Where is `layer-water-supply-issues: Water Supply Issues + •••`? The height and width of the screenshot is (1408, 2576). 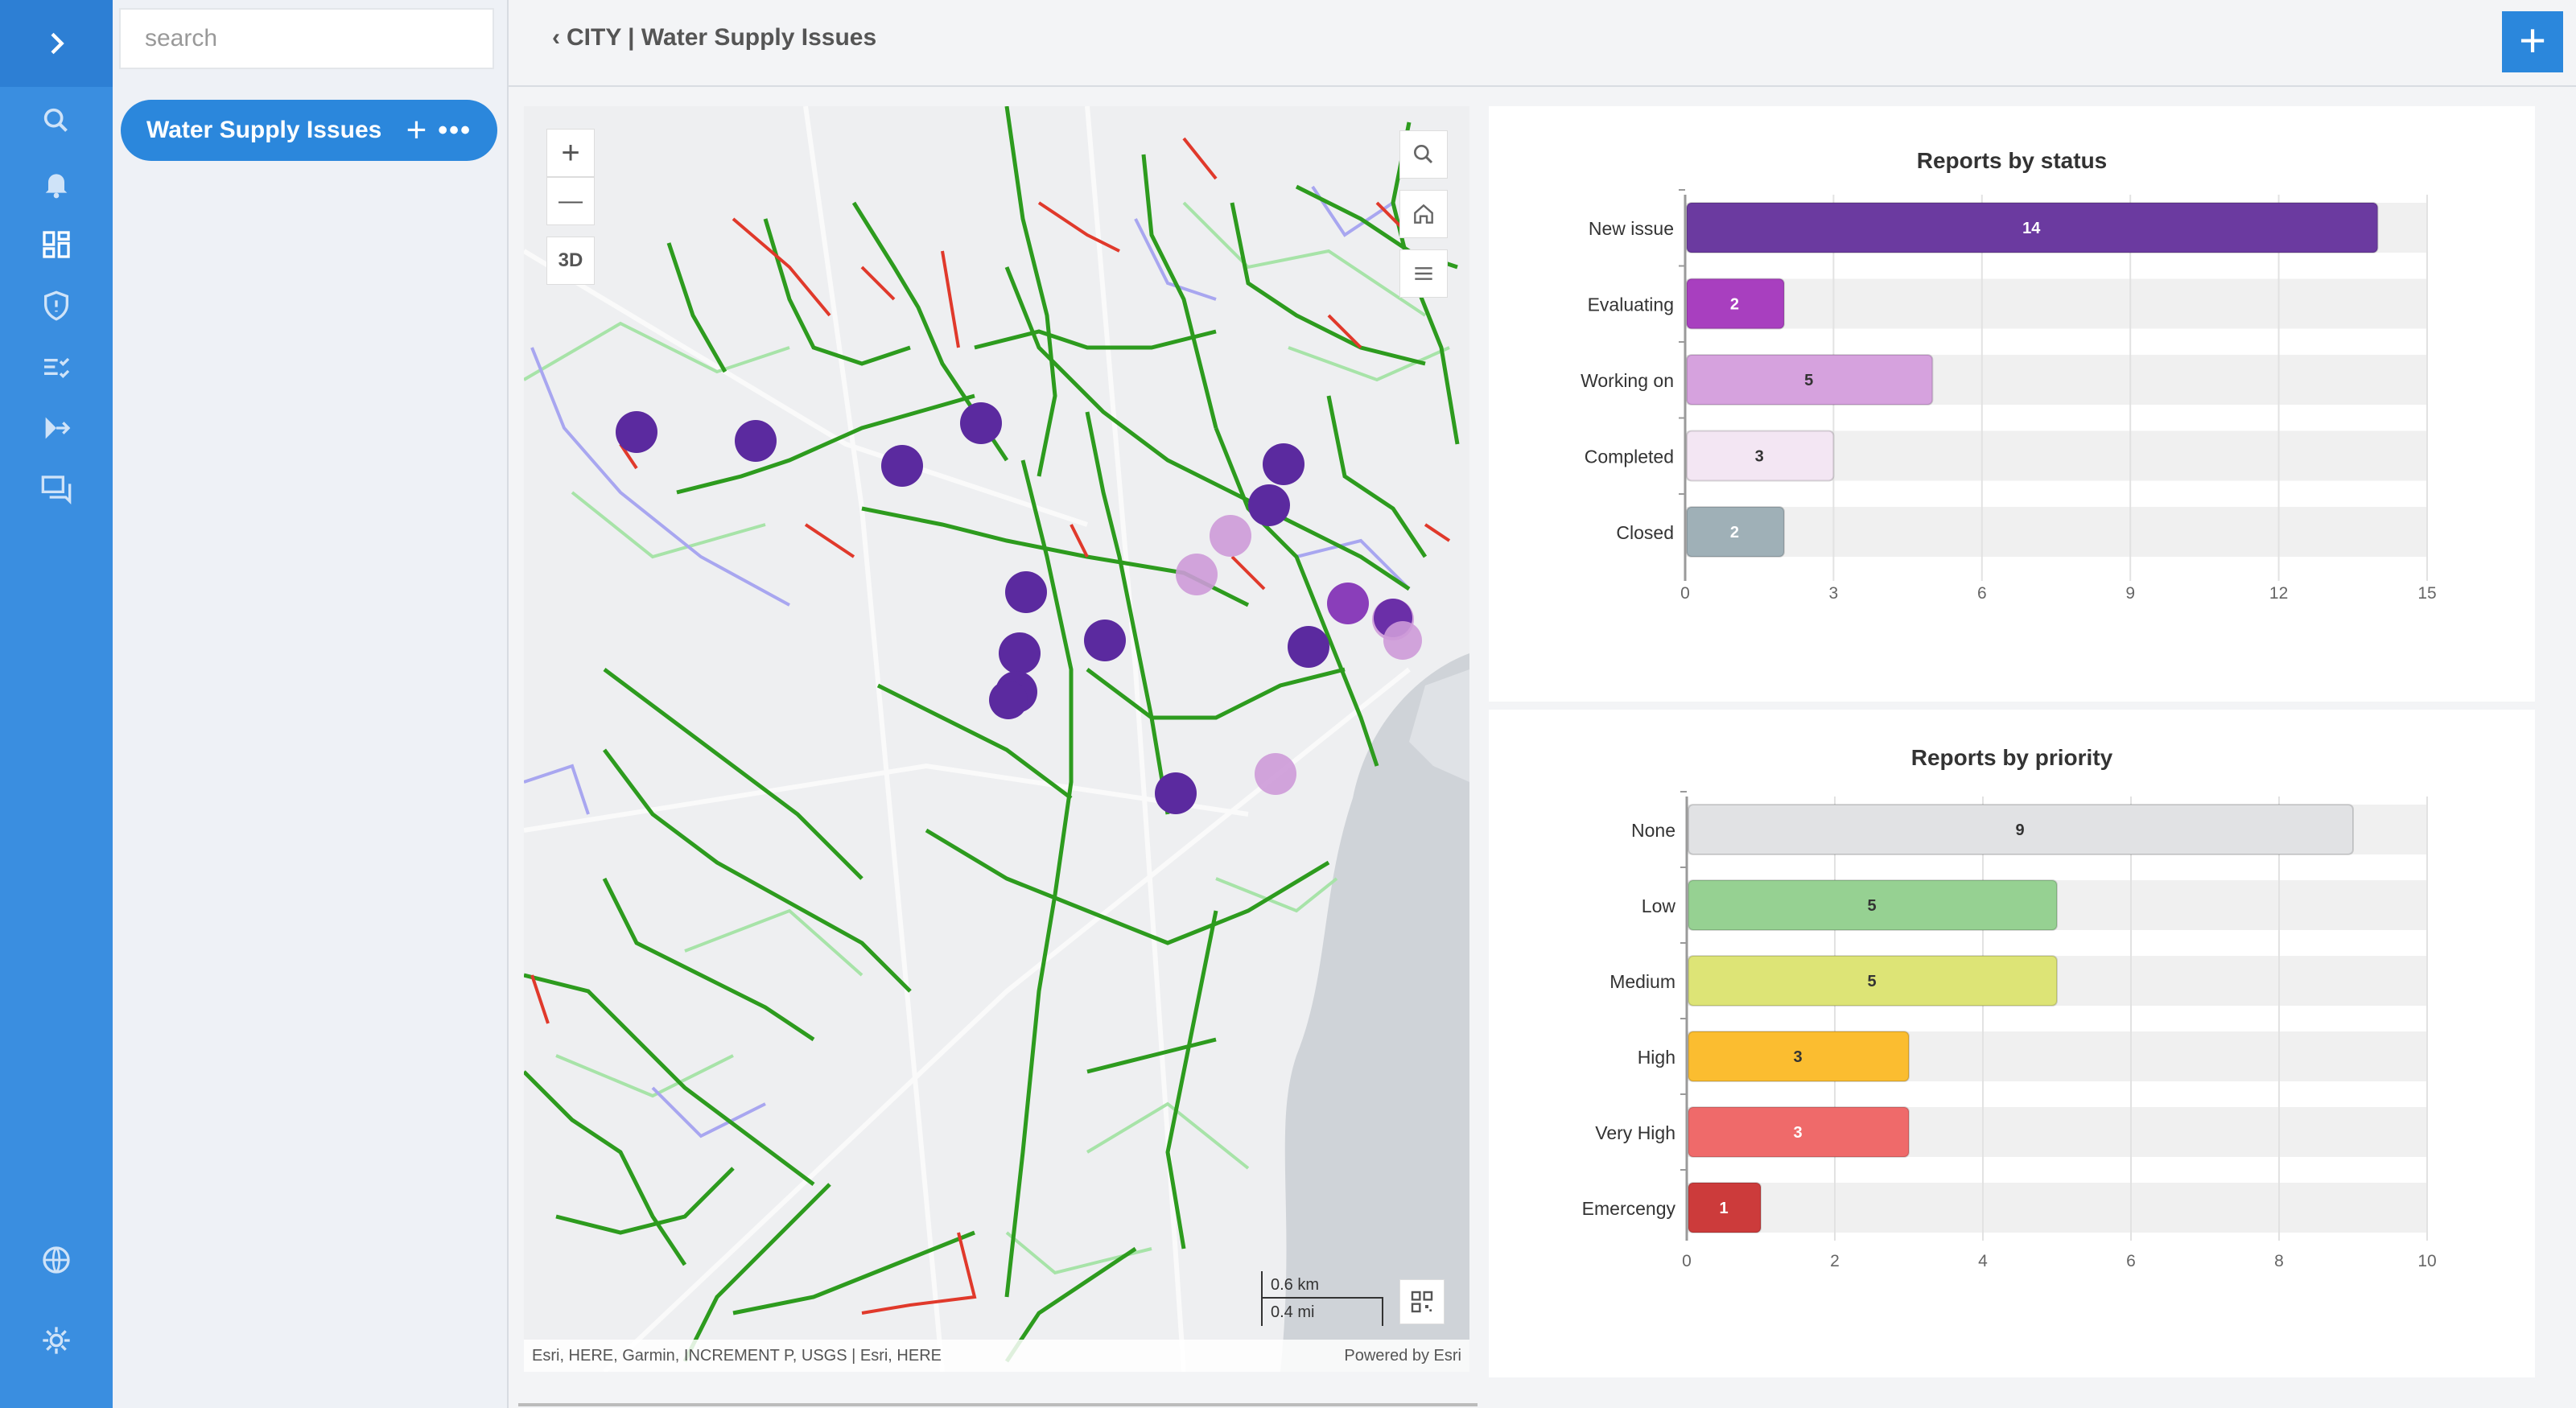 layer-water-supply-issues: Water Supply Issues + ••• is located at coordinates (309, 130).